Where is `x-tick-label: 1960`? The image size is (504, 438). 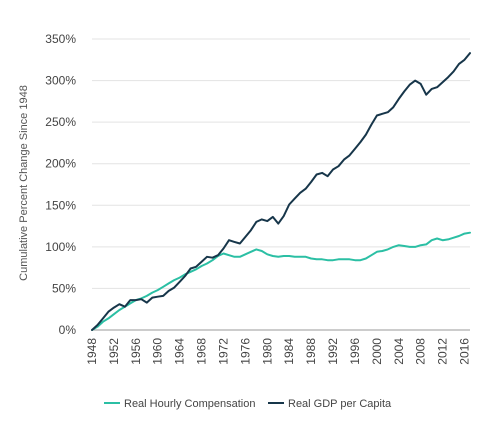 x-tick-label: 1960 is located at coordinates (158, 351).